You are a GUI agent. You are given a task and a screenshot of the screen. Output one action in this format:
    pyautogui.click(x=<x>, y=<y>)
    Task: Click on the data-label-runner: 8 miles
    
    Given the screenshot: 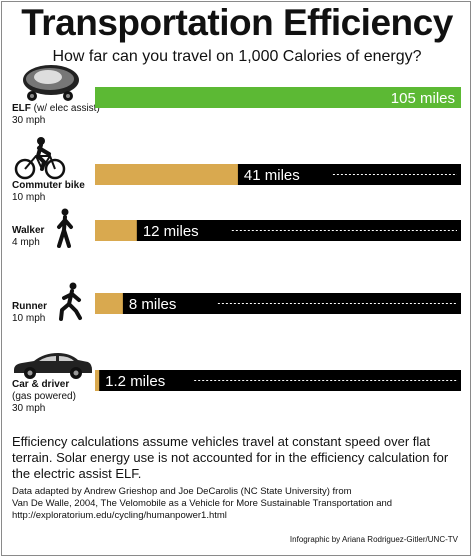 What is the action you would take?
    pyautogui.click(x=153, y=304)
    